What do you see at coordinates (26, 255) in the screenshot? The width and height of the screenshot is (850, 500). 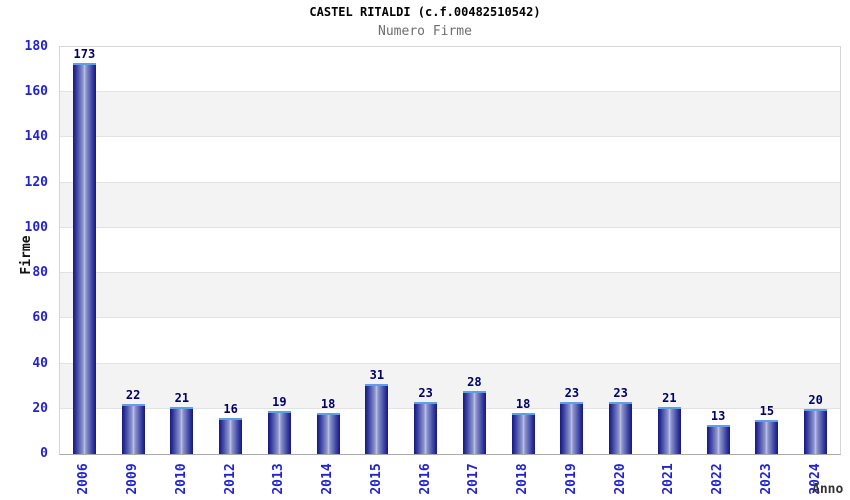 I see `y-axis-title: Firme` at bounding box center [26, 255].